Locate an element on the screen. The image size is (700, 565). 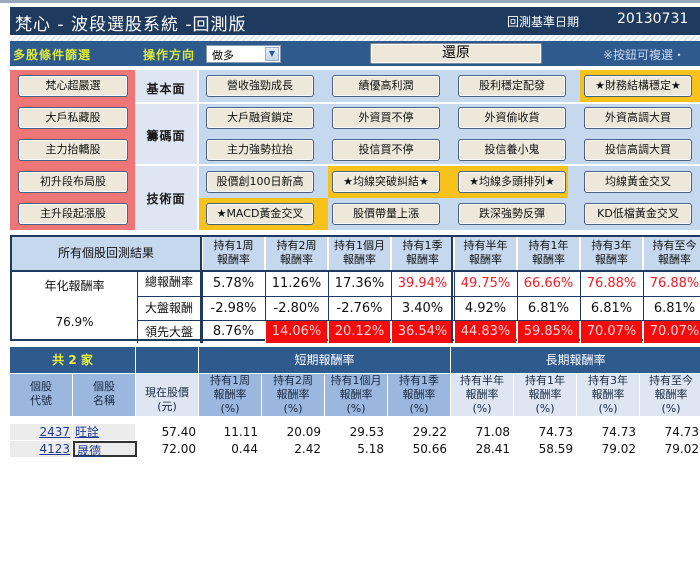
row-divider is located at coordinates (417, 103).